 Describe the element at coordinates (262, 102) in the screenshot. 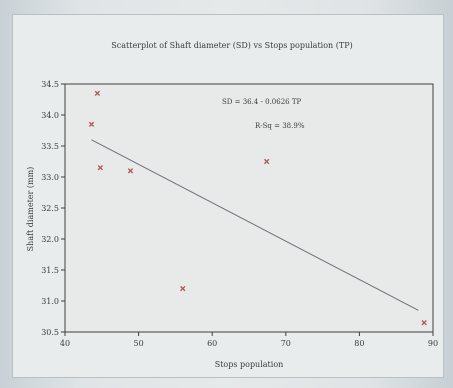

I see `regression-equation: SD = 36.4 - 0.0626 TP` at that location.